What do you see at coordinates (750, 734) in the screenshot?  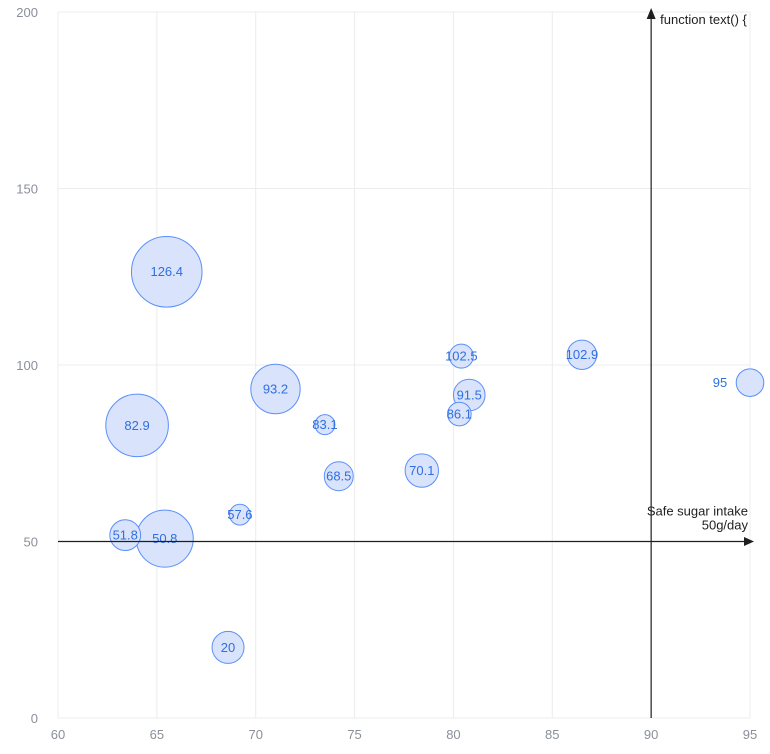 I see `x-tick-label: 95` at bounding box center [750, 734].